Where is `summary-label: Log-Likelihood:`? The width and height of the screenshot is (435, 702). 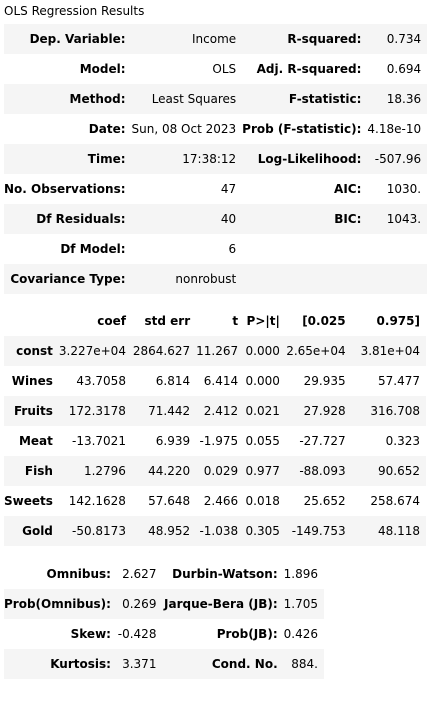 summary-label: Log-Likelihood: is located at coordinates (305, 159).